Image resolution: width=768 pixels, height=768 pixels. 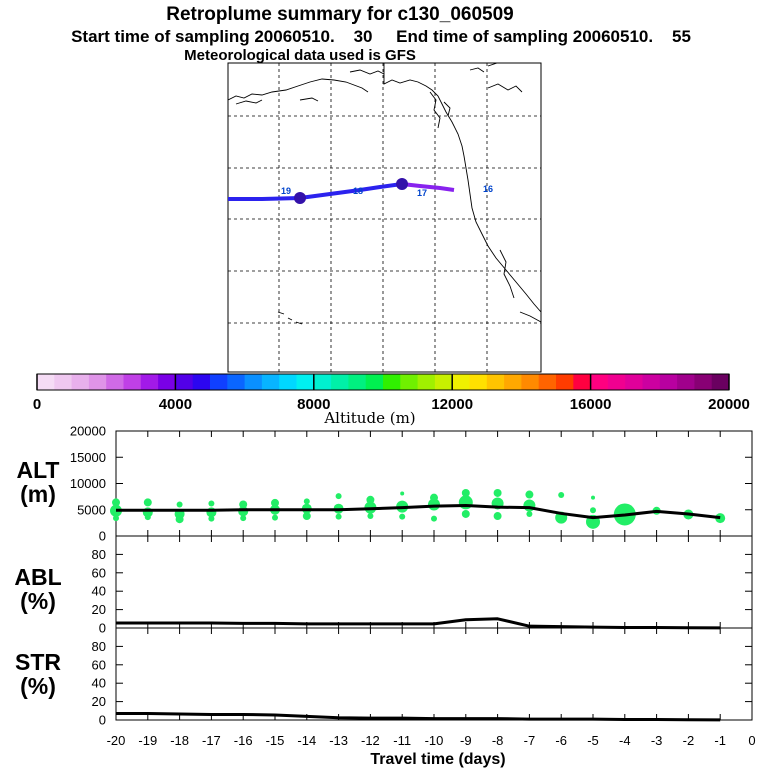 I want to click on x-tick-label: -6, so click(x=561, y=740).